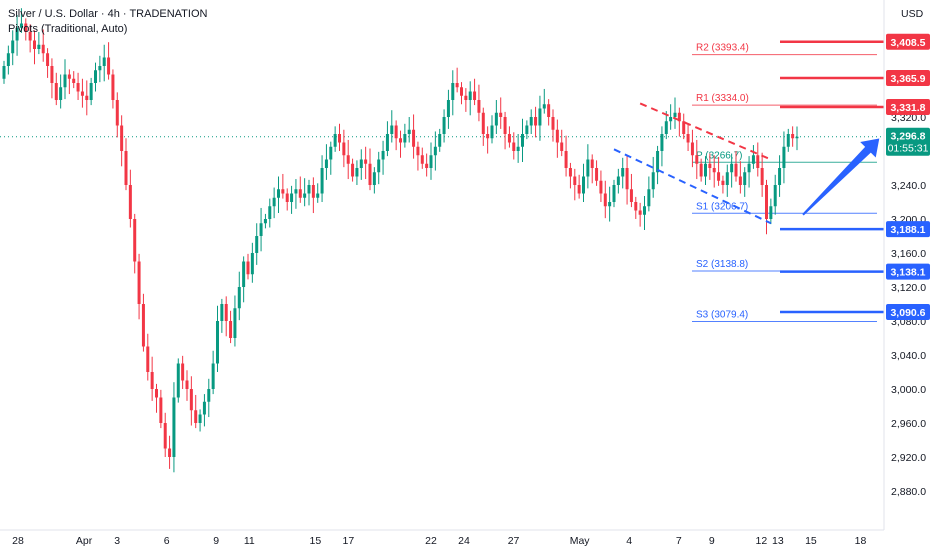 The width and height of the screenshot is (932, 550). Describe the element at coordinates (908, 424) in the screenshot. I see `y-tick-label: 2,960.0` at that location.